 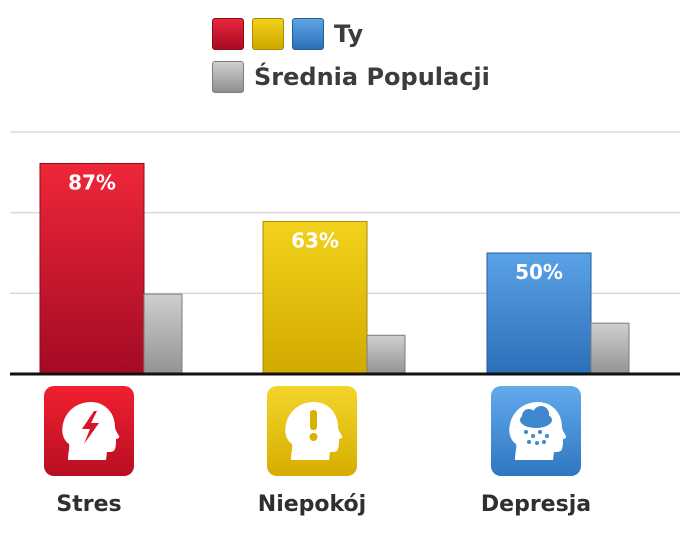 What do you see at coordinates (372, 77) in the screenshot?
I see `legend-label-population: Średnia Populacji` at bounding box center [372, 77].